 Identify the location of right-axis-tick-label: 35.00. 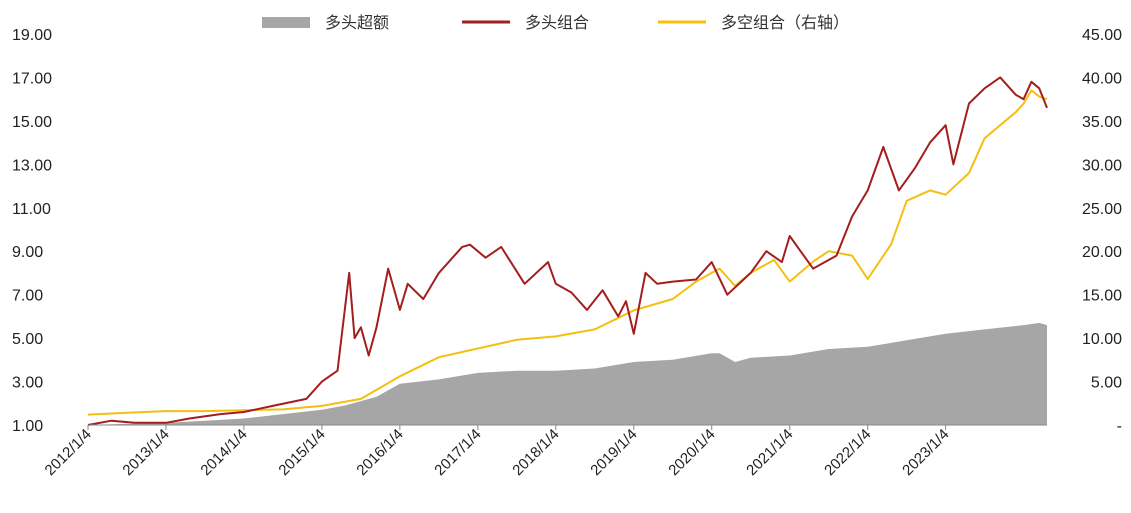
(1102, 122).